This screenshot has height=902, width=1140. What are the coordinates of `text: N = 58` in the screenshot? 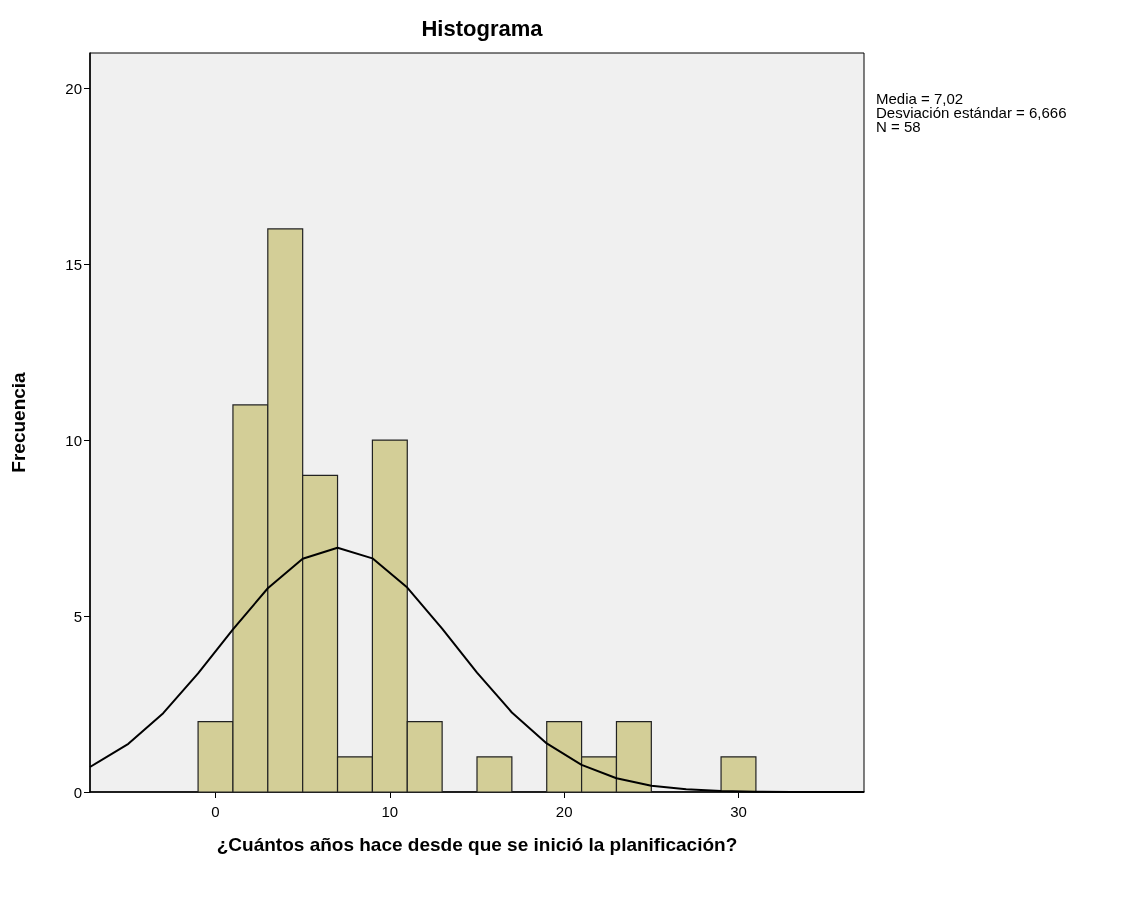 It's located at (898, 126).